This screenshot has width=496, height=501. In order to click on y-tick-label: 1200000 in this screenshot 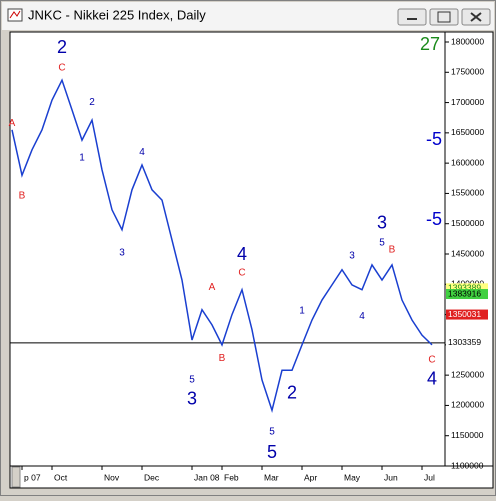, I will do `click(467, 405)`.